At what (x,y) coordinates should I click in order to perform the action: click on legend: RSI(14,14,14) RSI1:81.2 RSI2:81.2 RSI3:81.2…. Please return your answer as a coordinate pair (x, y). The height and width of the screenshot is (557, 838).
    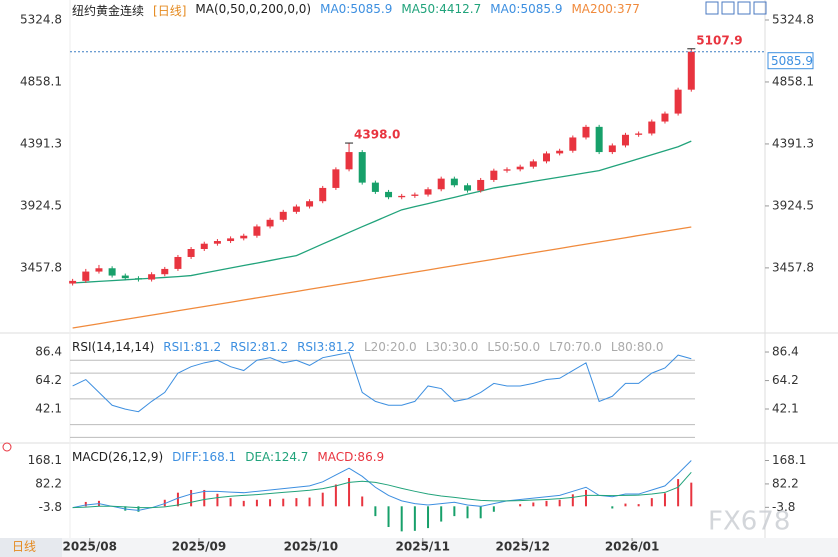
    Looking at the image, I should click on (368, 347).